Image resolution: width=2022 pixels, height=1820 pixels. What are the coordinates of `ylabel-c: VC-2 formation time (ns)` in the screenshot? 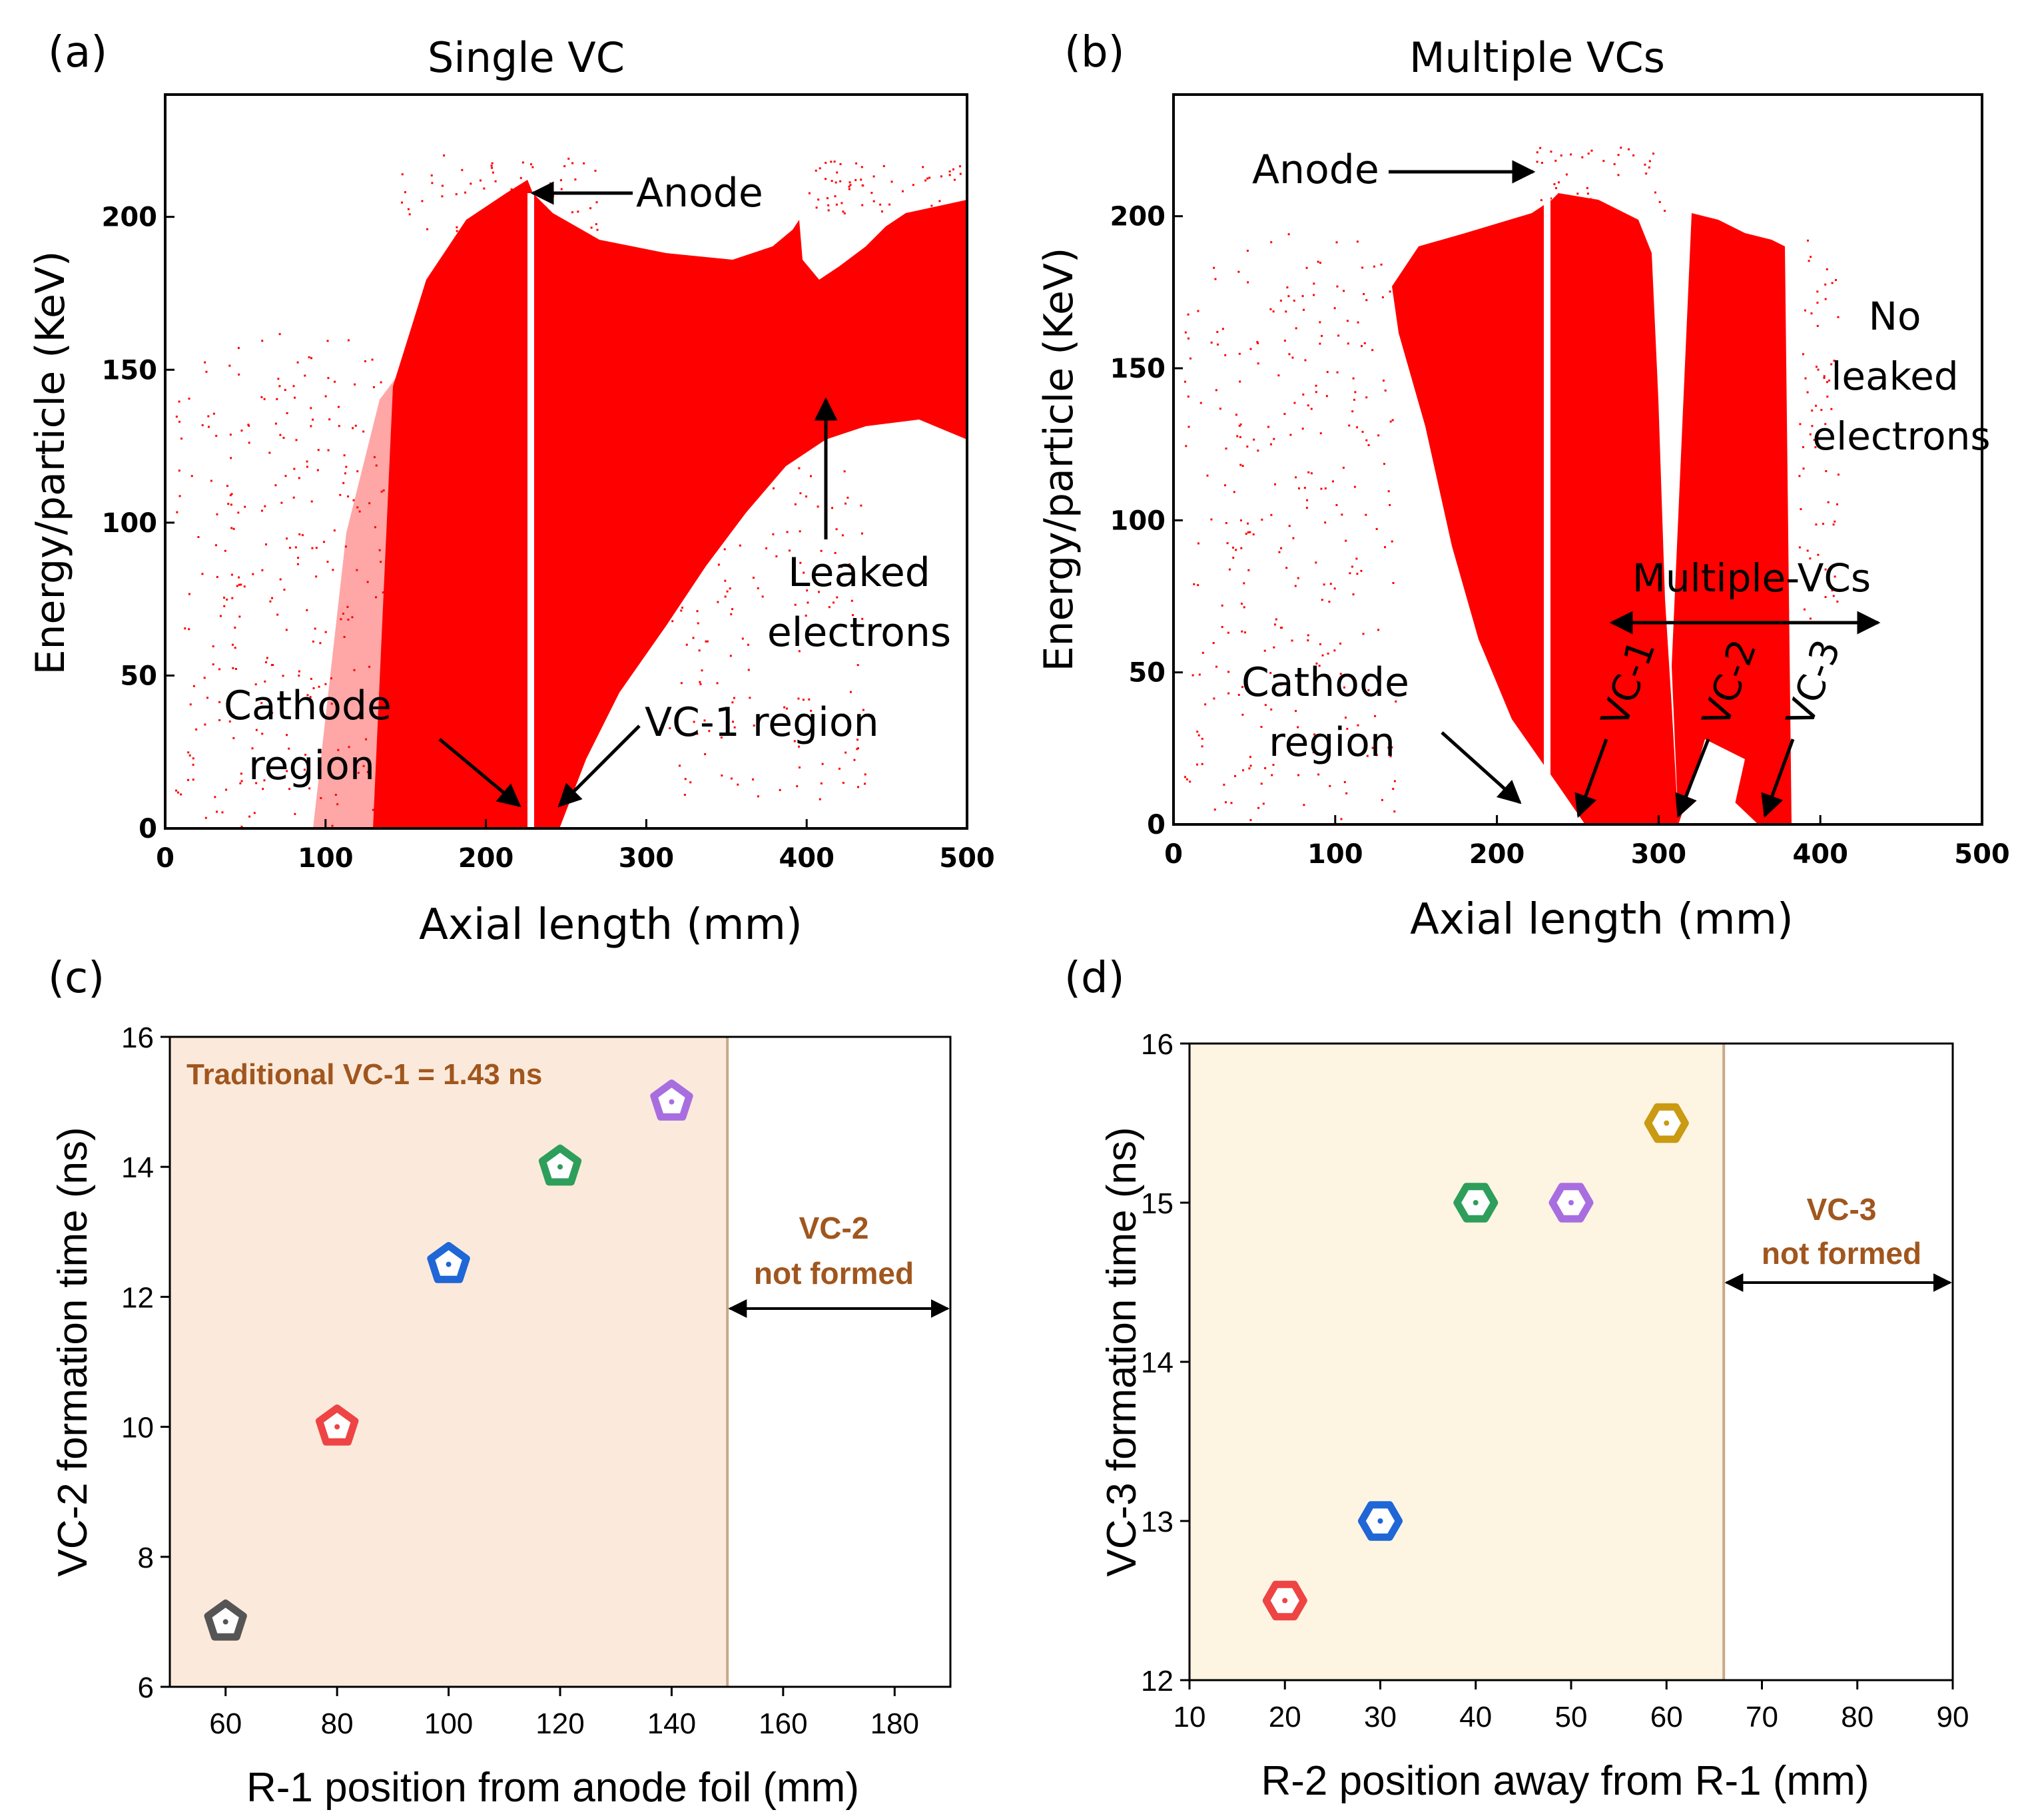 It's located at (73, 1351).